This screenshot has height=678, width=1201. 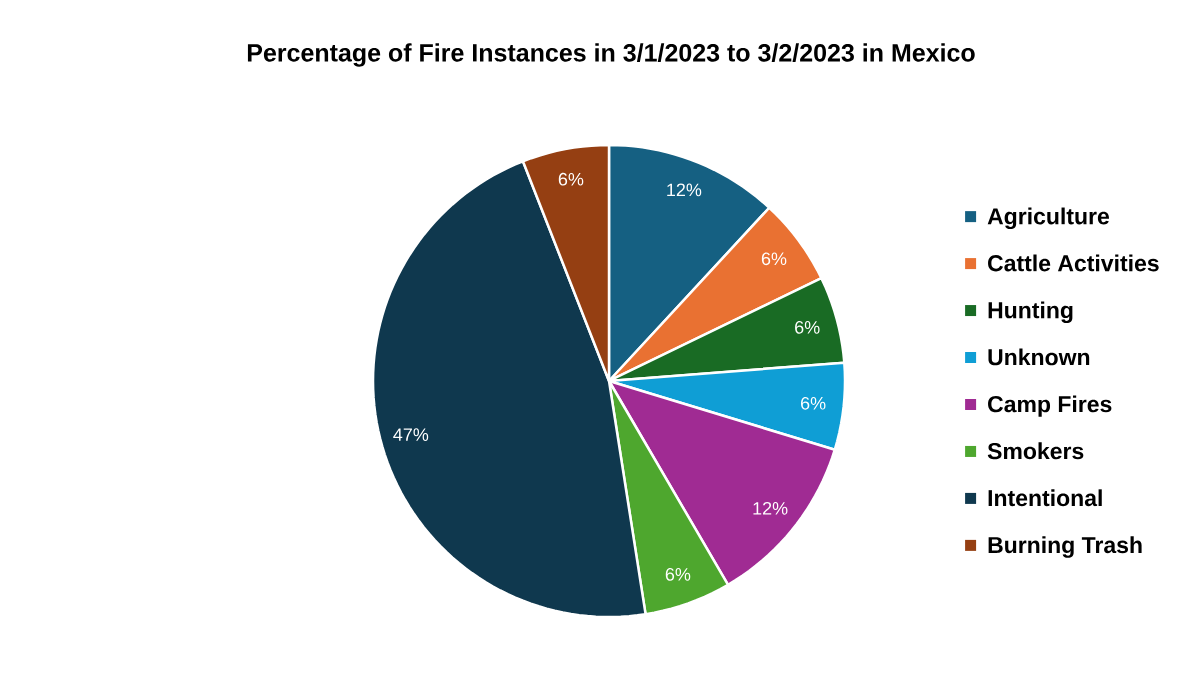 What do you see at coordinates (1073, 263) in the screenshot?
I see `legend-label: Cattle Activities` at bounding box center [1073, 263].